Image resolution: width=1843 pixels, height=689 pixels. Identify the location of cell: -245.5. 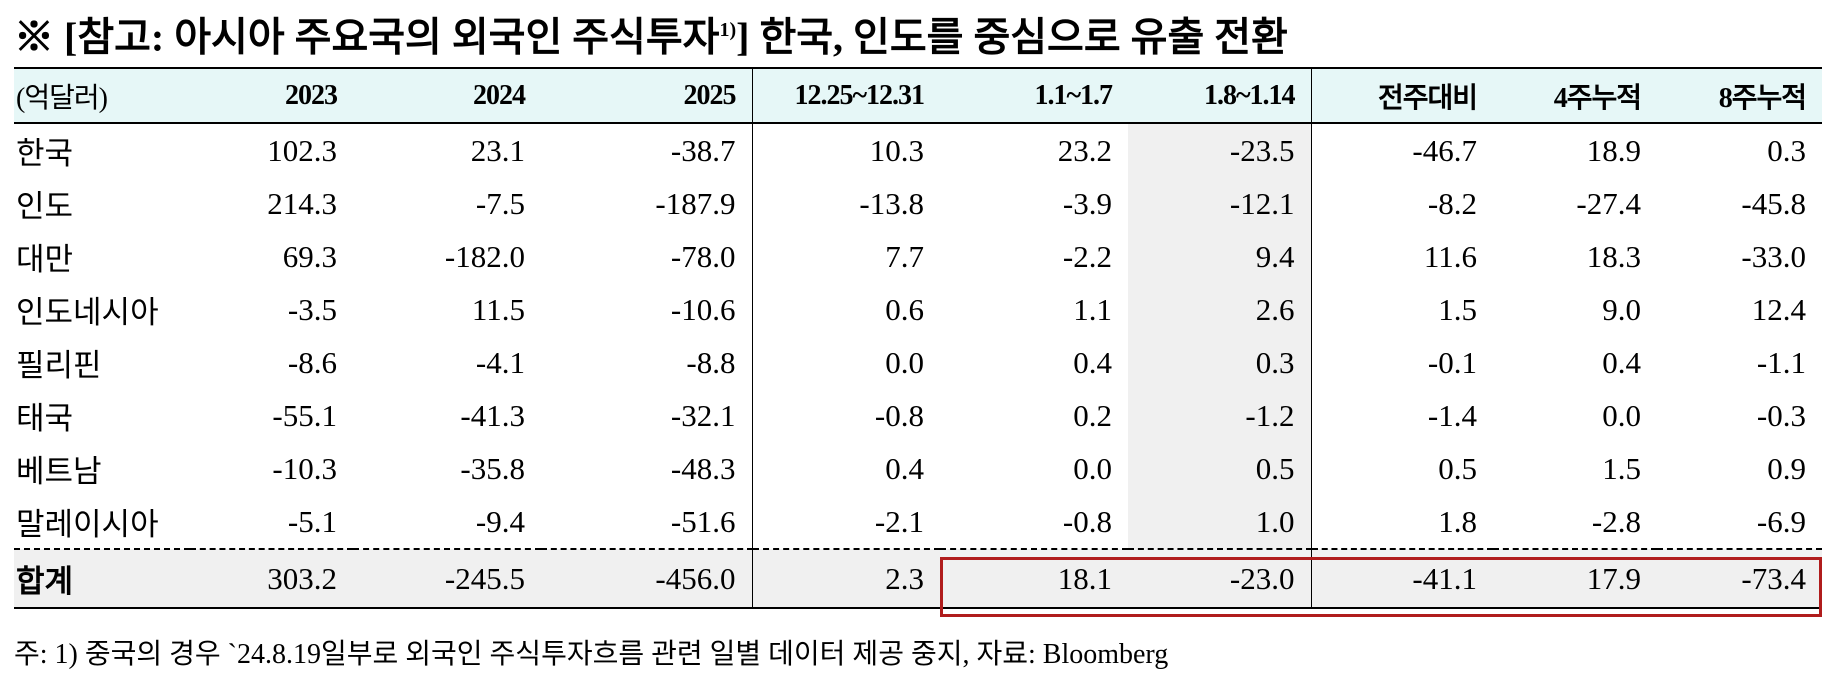
(447, 578).